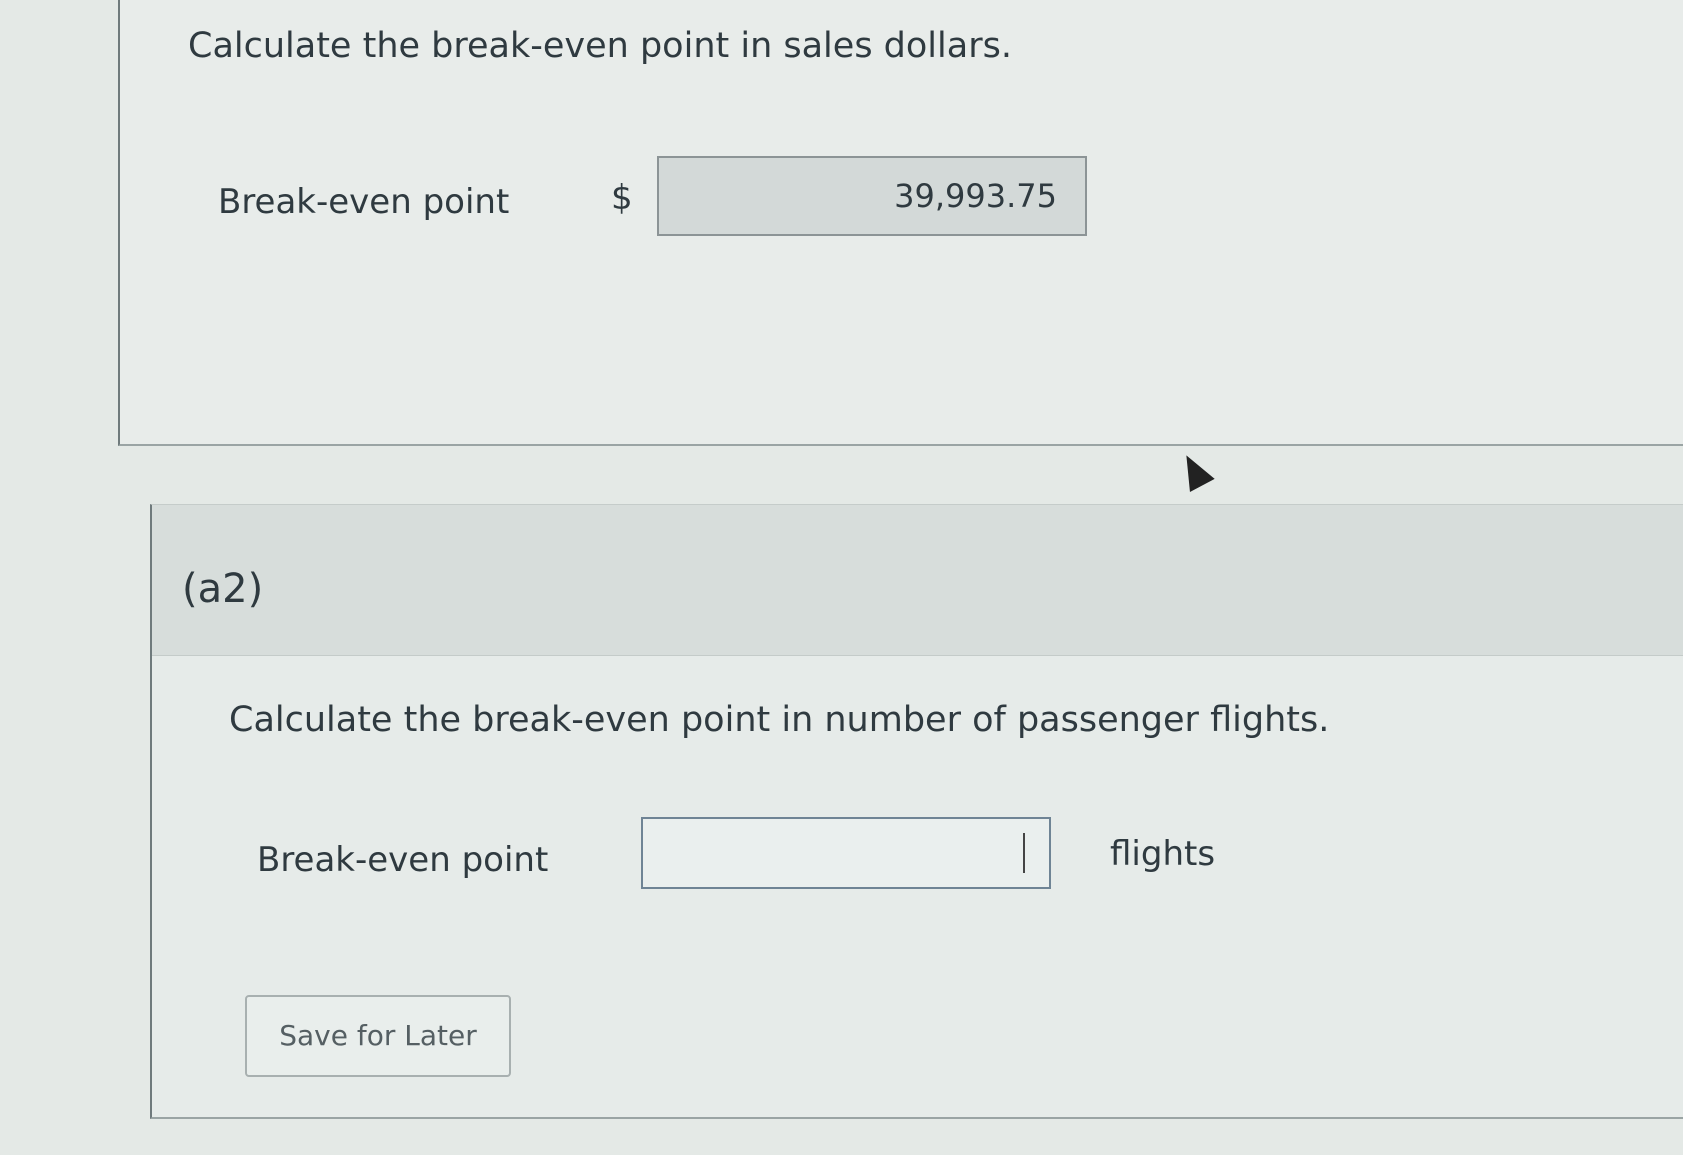 The image size is (1683, 1155). Describe the element at coordinates (1024, 853) in the screenshot. I see `text-caret` at that location.